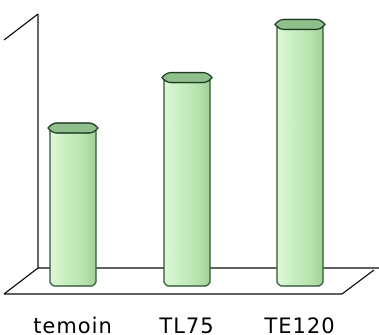 The width and height of the screenshot is (379, 335). Describe the element at coordinates (73, 128) in the screenshot. I see `bar-cap-temoin` at that location.